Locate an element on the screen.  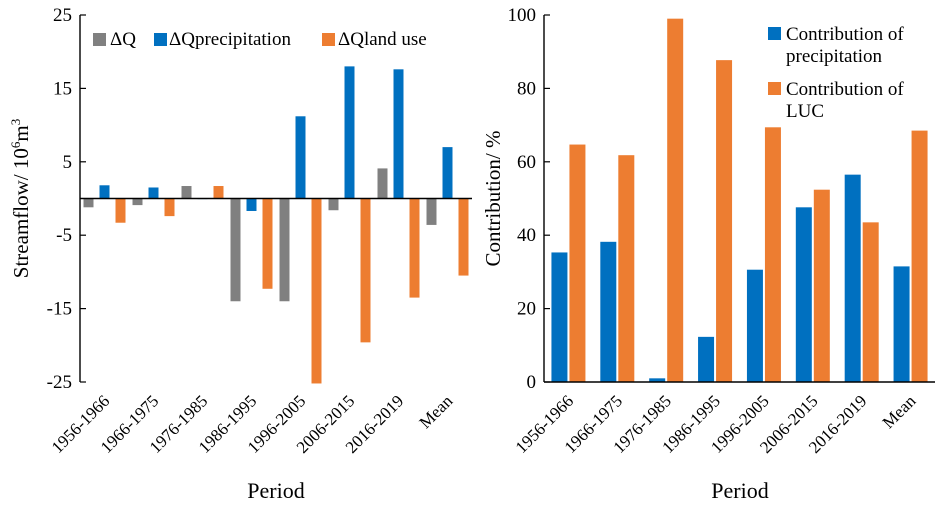
bar-q-1976-1985 is located at coordinates (186, 192).